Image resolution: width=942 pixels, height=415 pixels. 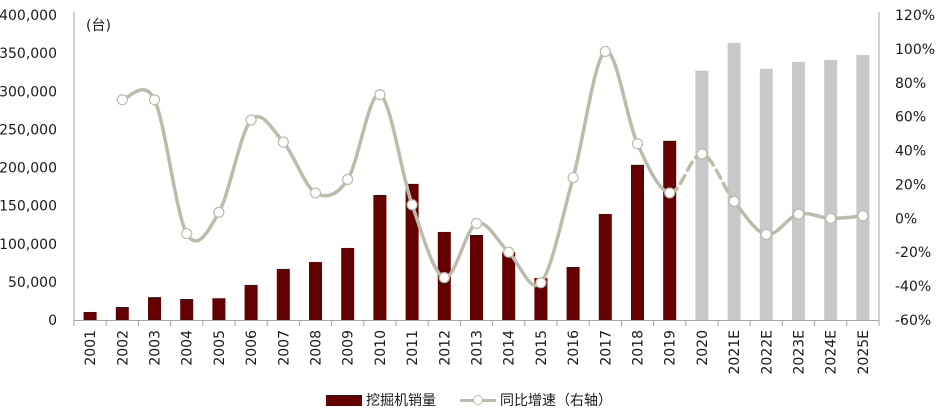 What do you see at coordinates (509, 286) in the screenshot?
I see `bar-2014` at bounding box center [509, 286].